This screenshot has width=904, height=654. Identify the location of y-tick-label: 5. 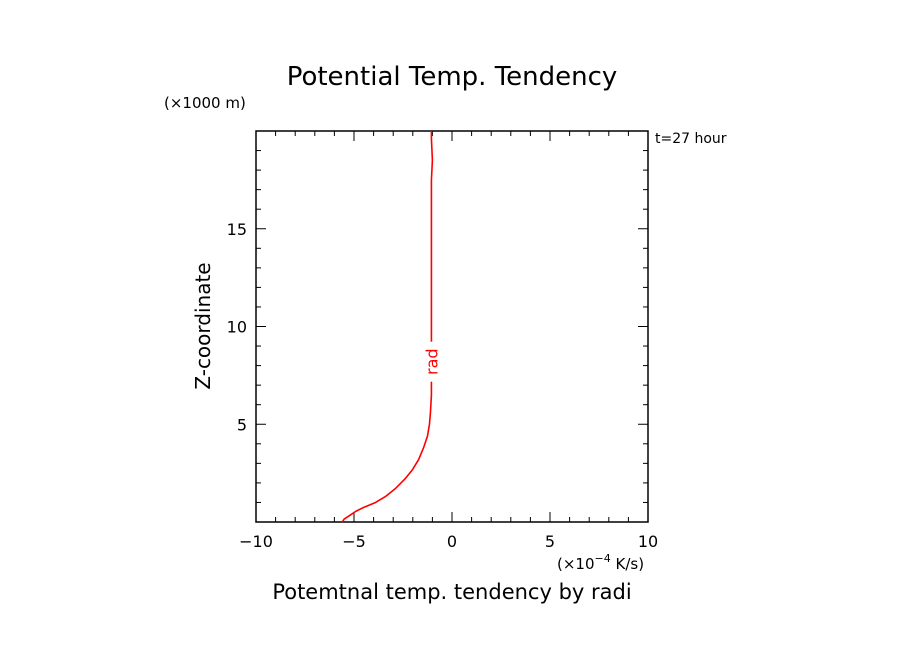
(242, 424).